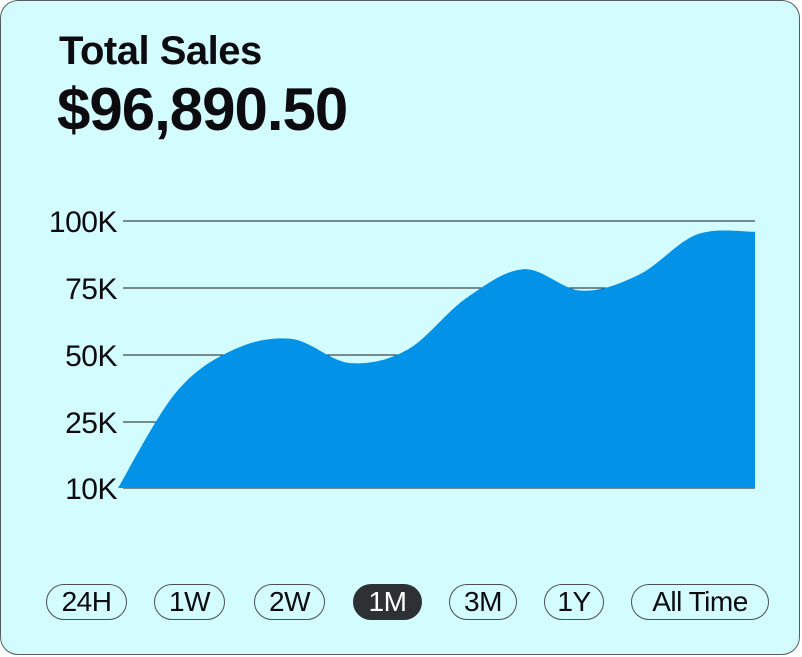 Image resolution: width=802 pixels, height=657 pixels. I want to click on range-3m-button: 3M, so click(483, 602).